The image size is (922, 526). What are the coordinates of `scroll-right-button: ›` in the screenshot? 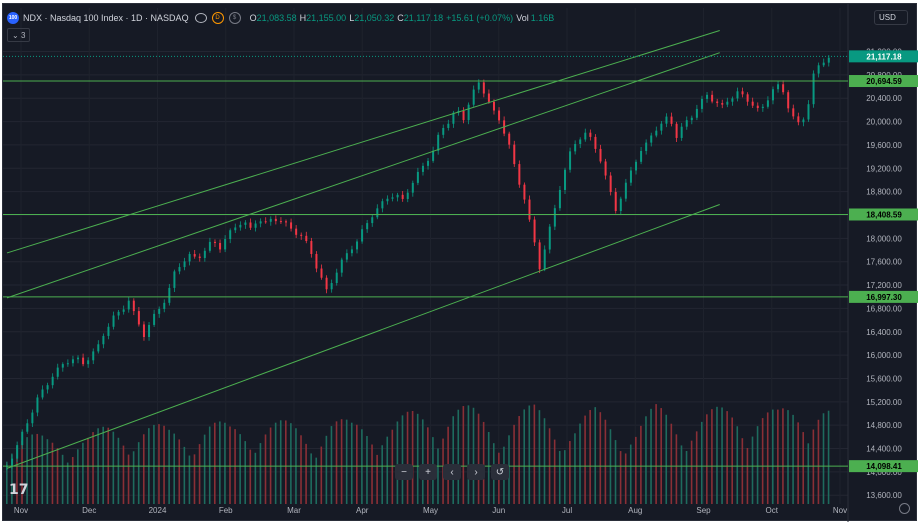 It's located at (476, 472).